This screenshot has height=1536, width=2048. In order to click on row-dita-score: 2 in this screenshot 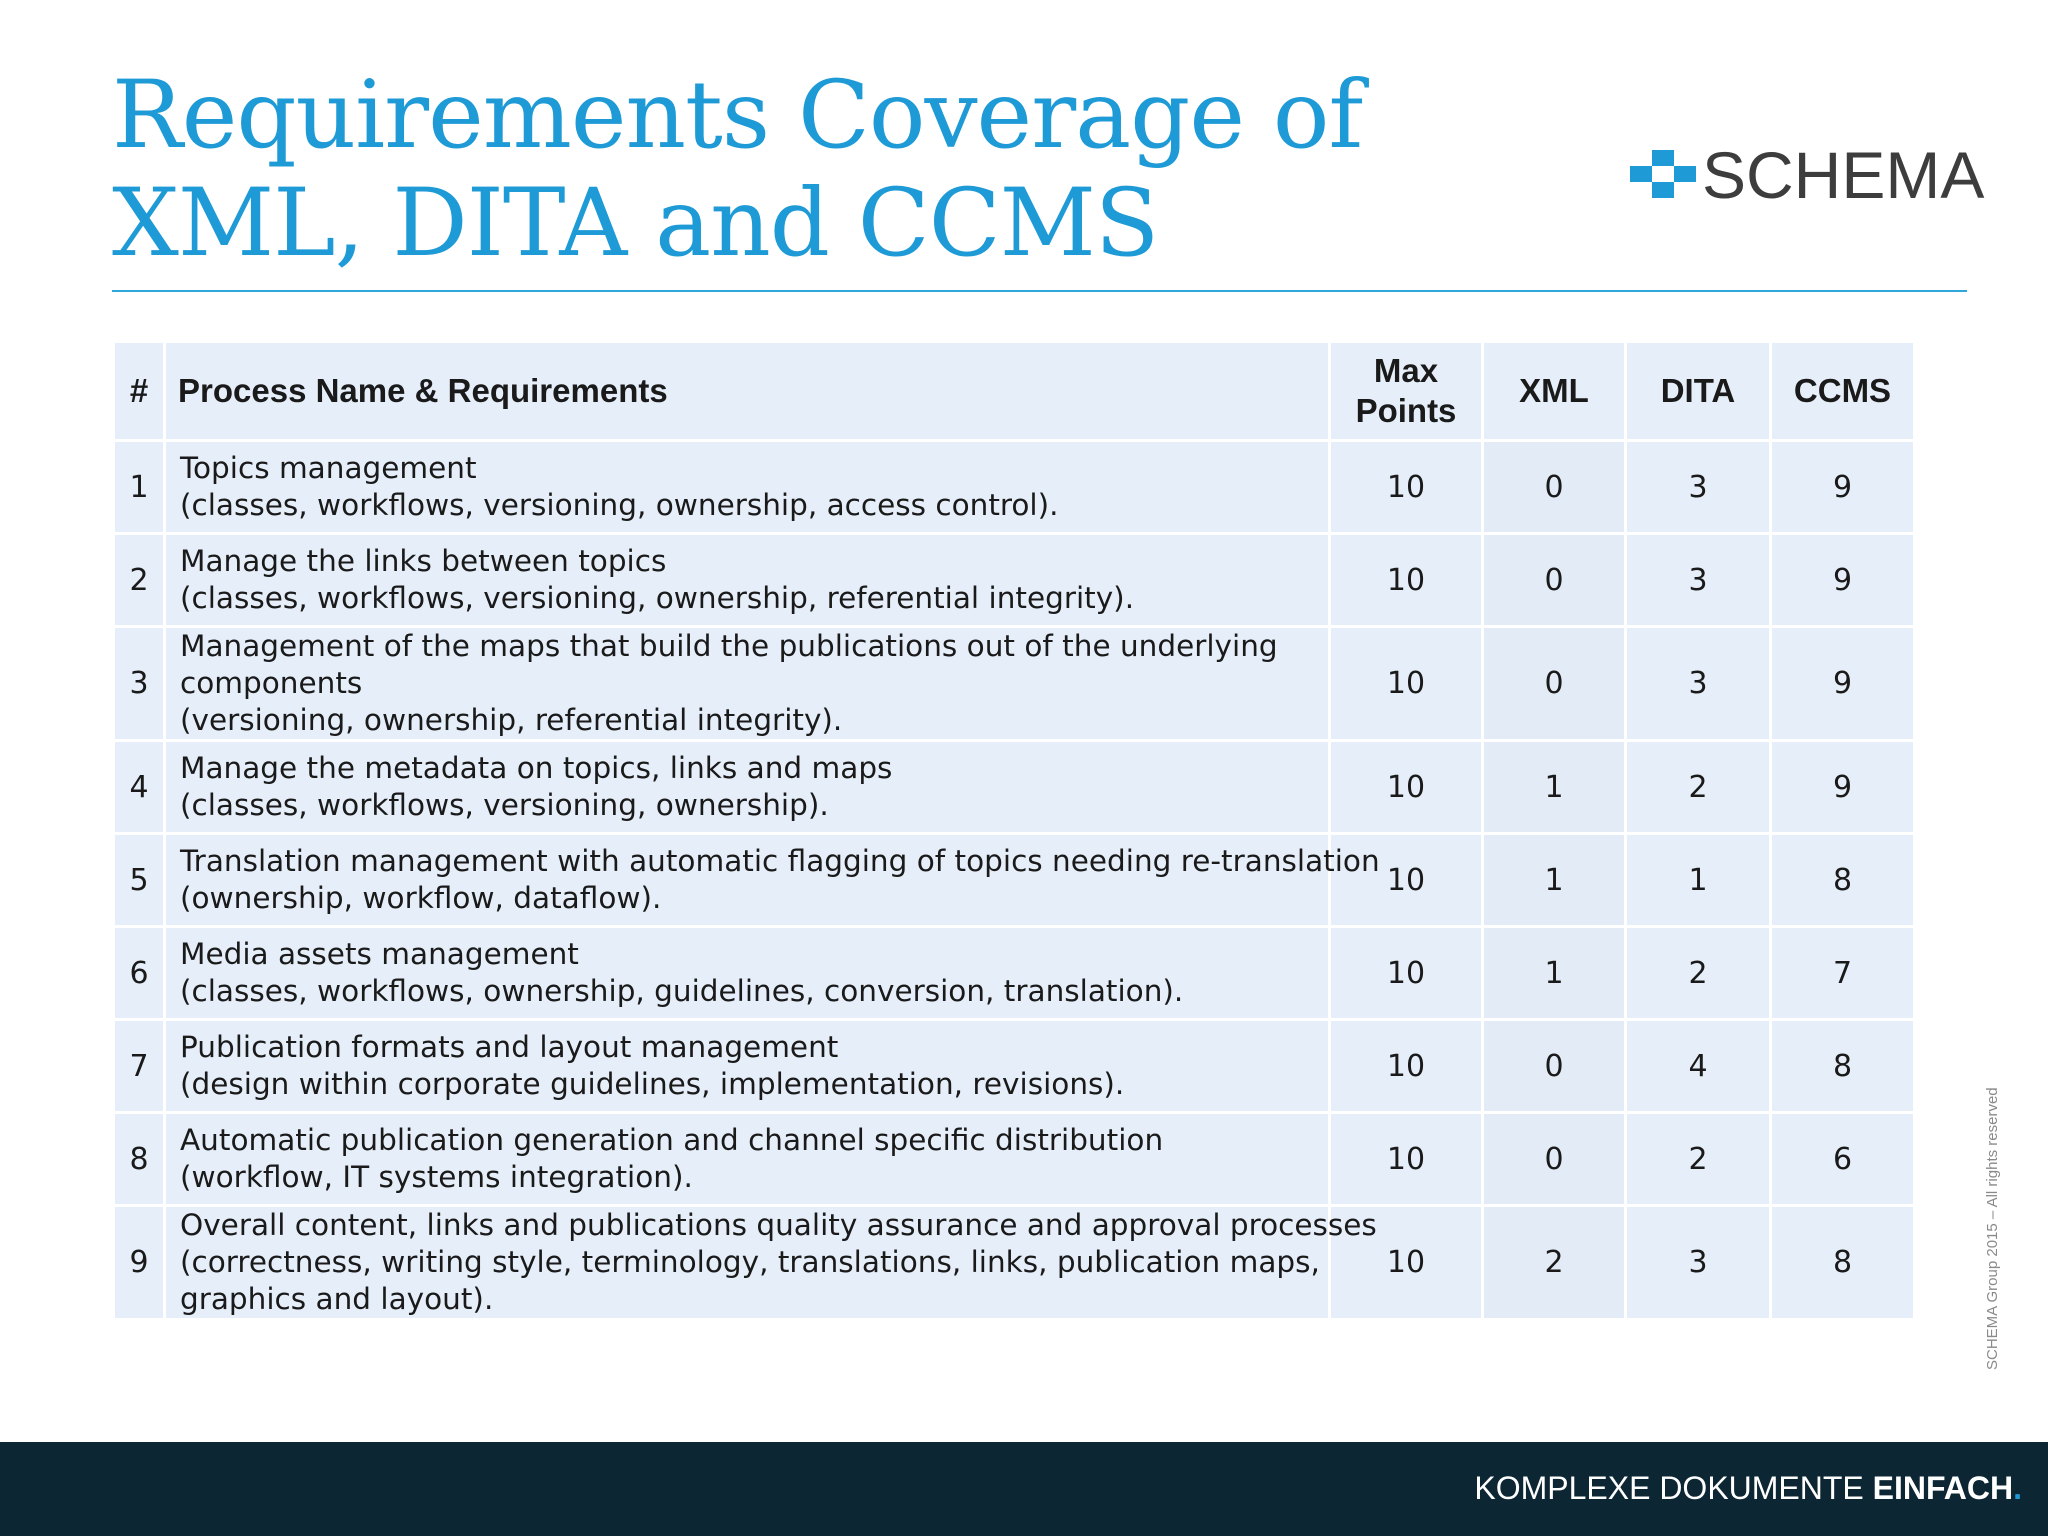, I will do `click(1698, 973)`.